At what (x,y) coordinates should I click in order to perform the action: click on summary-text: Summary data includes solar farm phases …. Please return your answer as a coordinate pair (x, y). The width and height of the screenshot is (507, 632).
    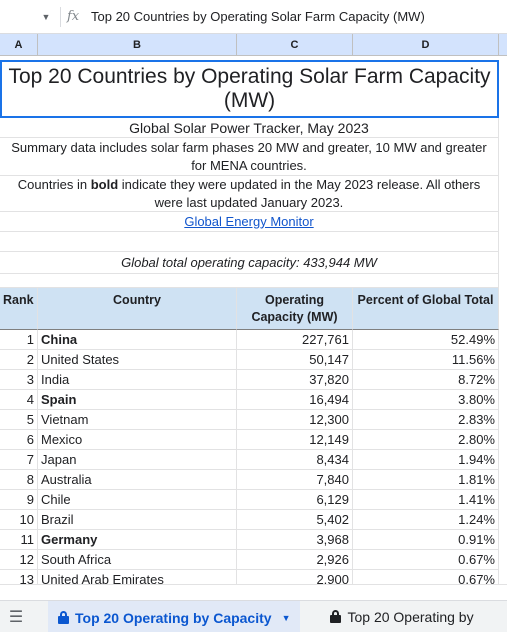
    Looking at the image, I should click on (249, 157).